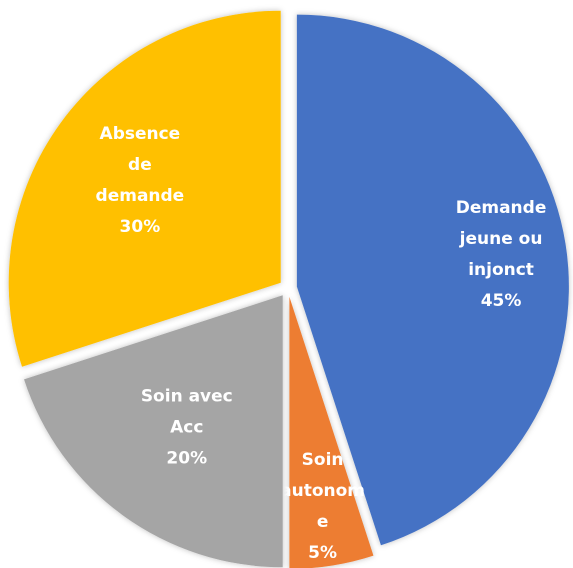 This screenshot has height=568, width=573. Describe the element at coordinates (140, 165) in the screenshot. I see `slice-label: Absence de demande` at that location.